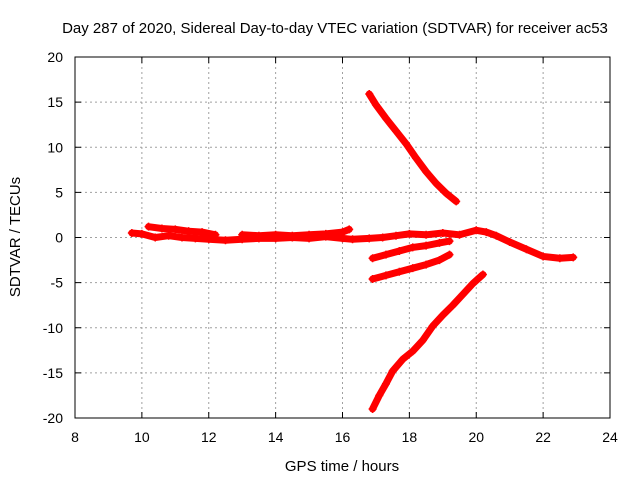 This screenshot has width=640, height=480. I want to click on series-track-short-negative-a, so click(411, 250).